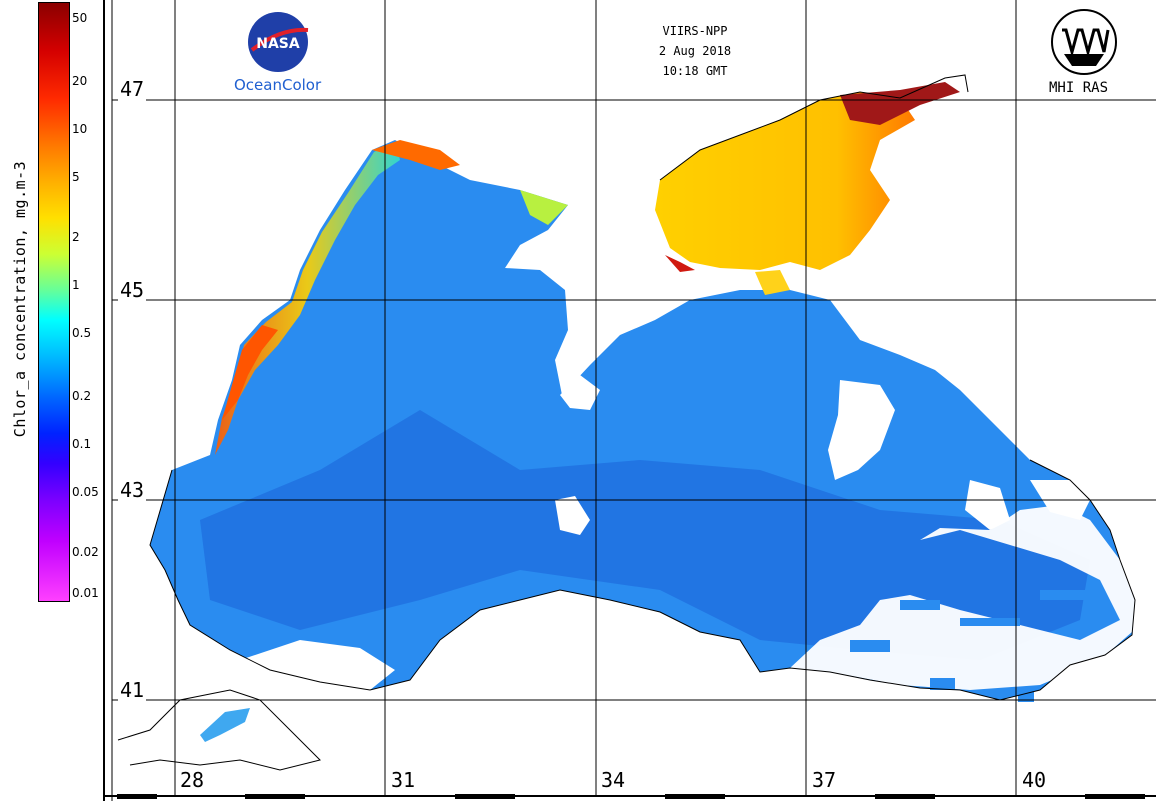 Image resolution: width=1156 pixels, height=801 pixels. Describe the element at coordinates (80, 18) in the screenshot. I see `colorbar-tick: 50` at that location.